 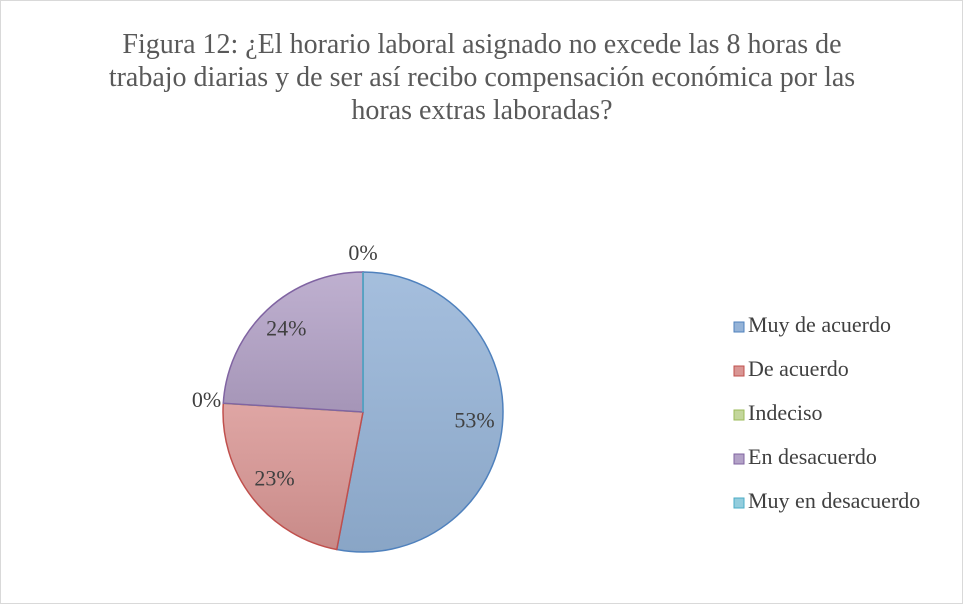 I want to click on legend-label: Indeciso, so click(x=785, y=412).